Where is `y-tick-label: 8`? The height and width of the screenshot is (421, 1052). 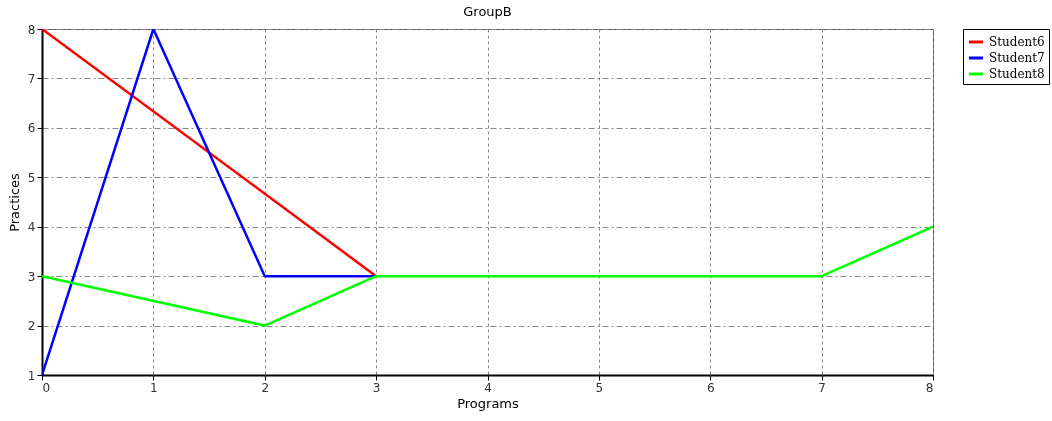
y-tick-label: 8 is located at coordinates (31, 29).